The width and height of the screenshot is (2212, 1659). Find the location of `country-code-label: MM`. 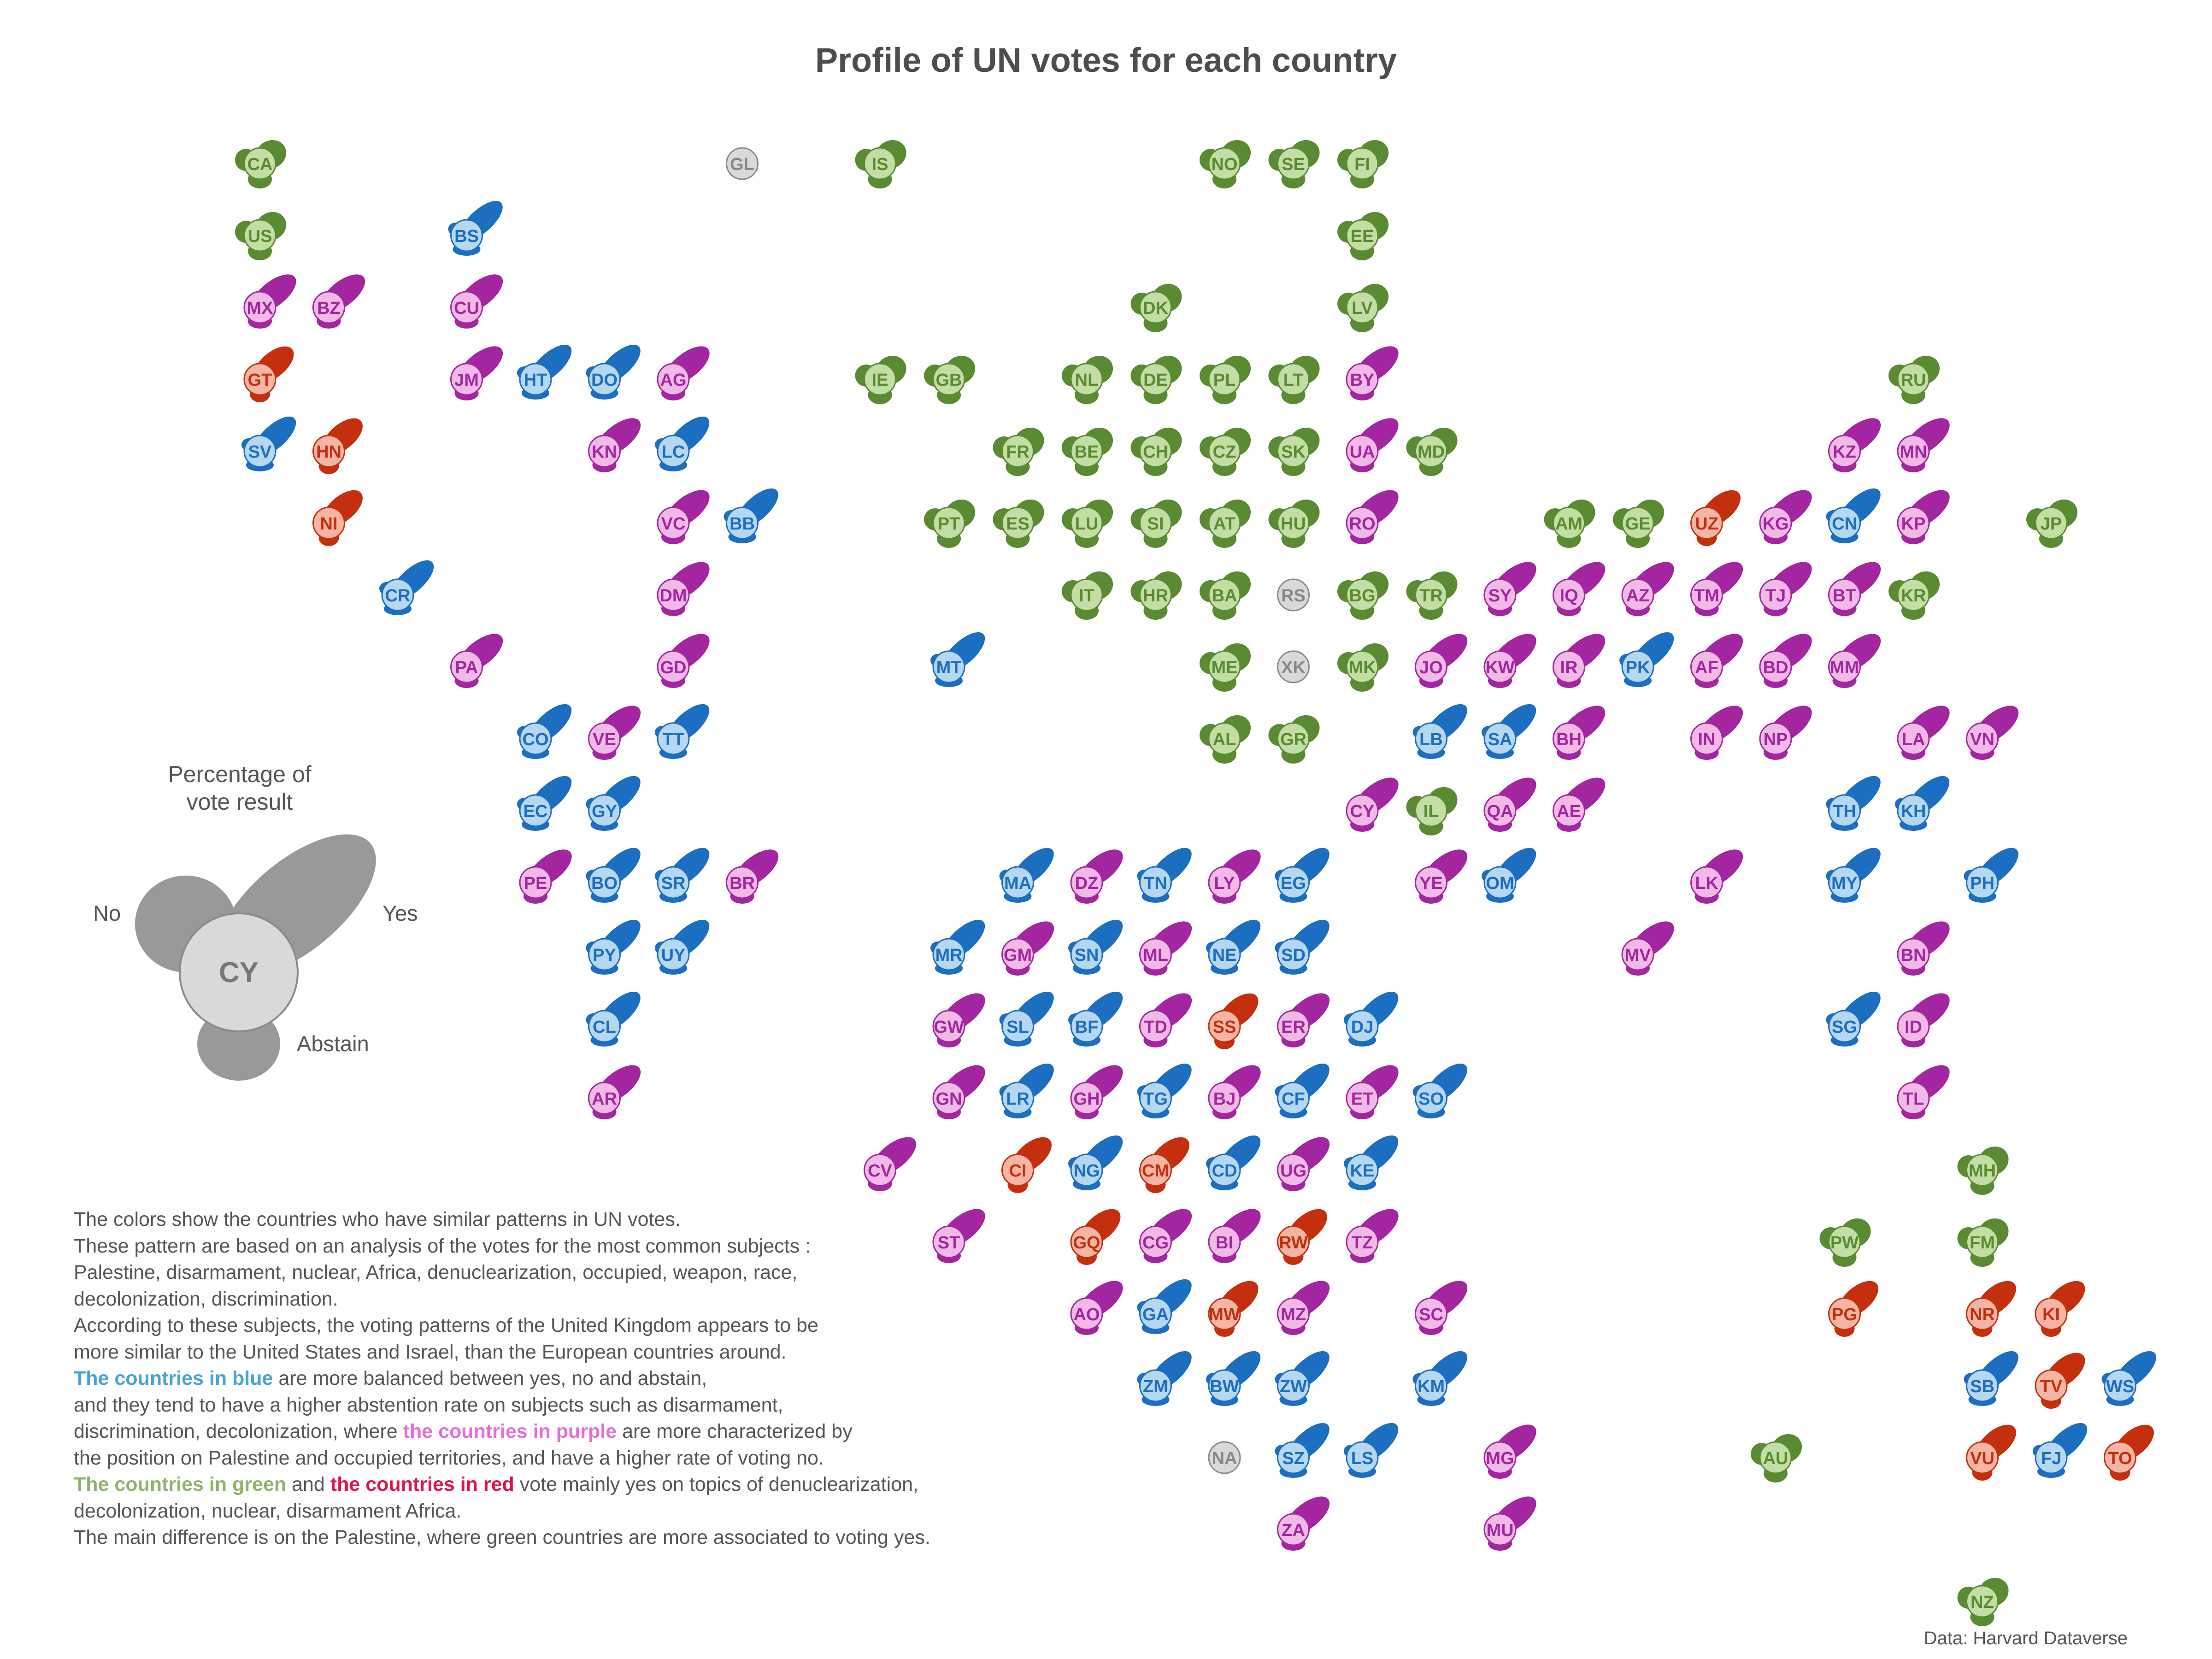

country-code-label: MM is located at coordinates (1844, 667).